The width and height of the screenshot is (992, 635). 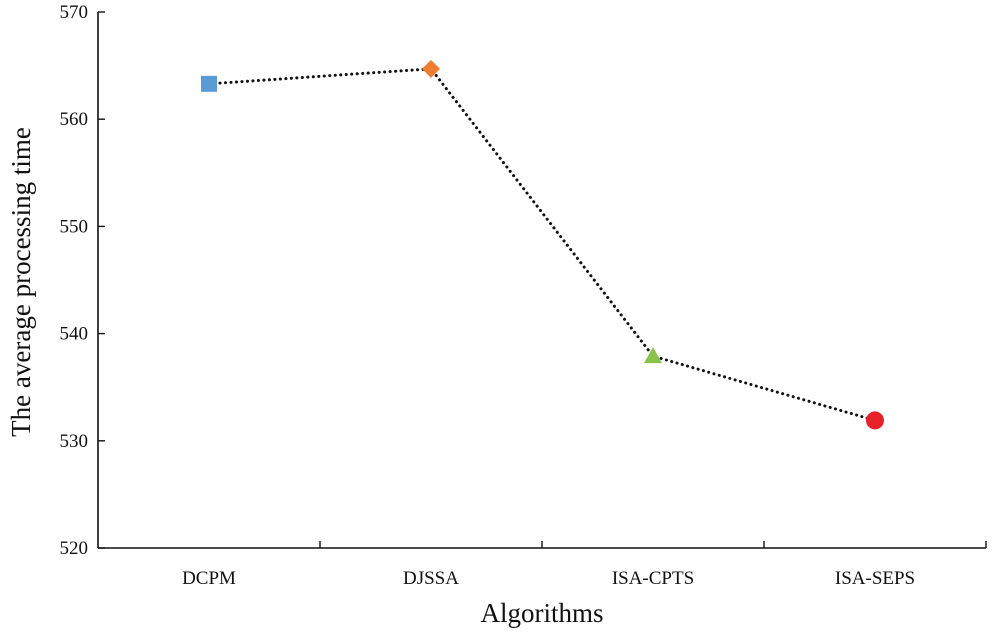 What do you see at coordinates (74, 441) in the screenshot?
I see `y-tick-label: 530` at bounding box center [74, 441].